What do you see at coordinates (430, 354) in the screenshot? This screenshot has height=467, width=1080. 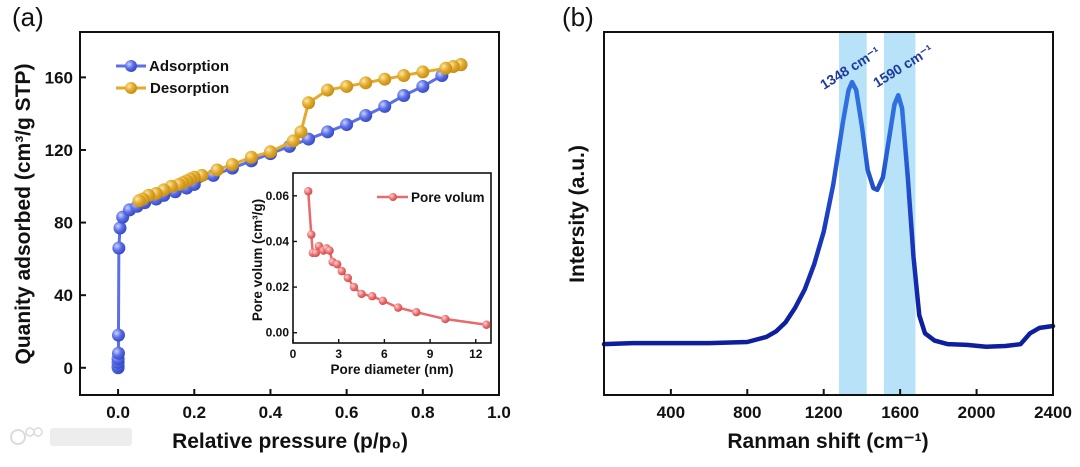 I see `inset-x-tick-label: 9` at bounding box center [430, 354].